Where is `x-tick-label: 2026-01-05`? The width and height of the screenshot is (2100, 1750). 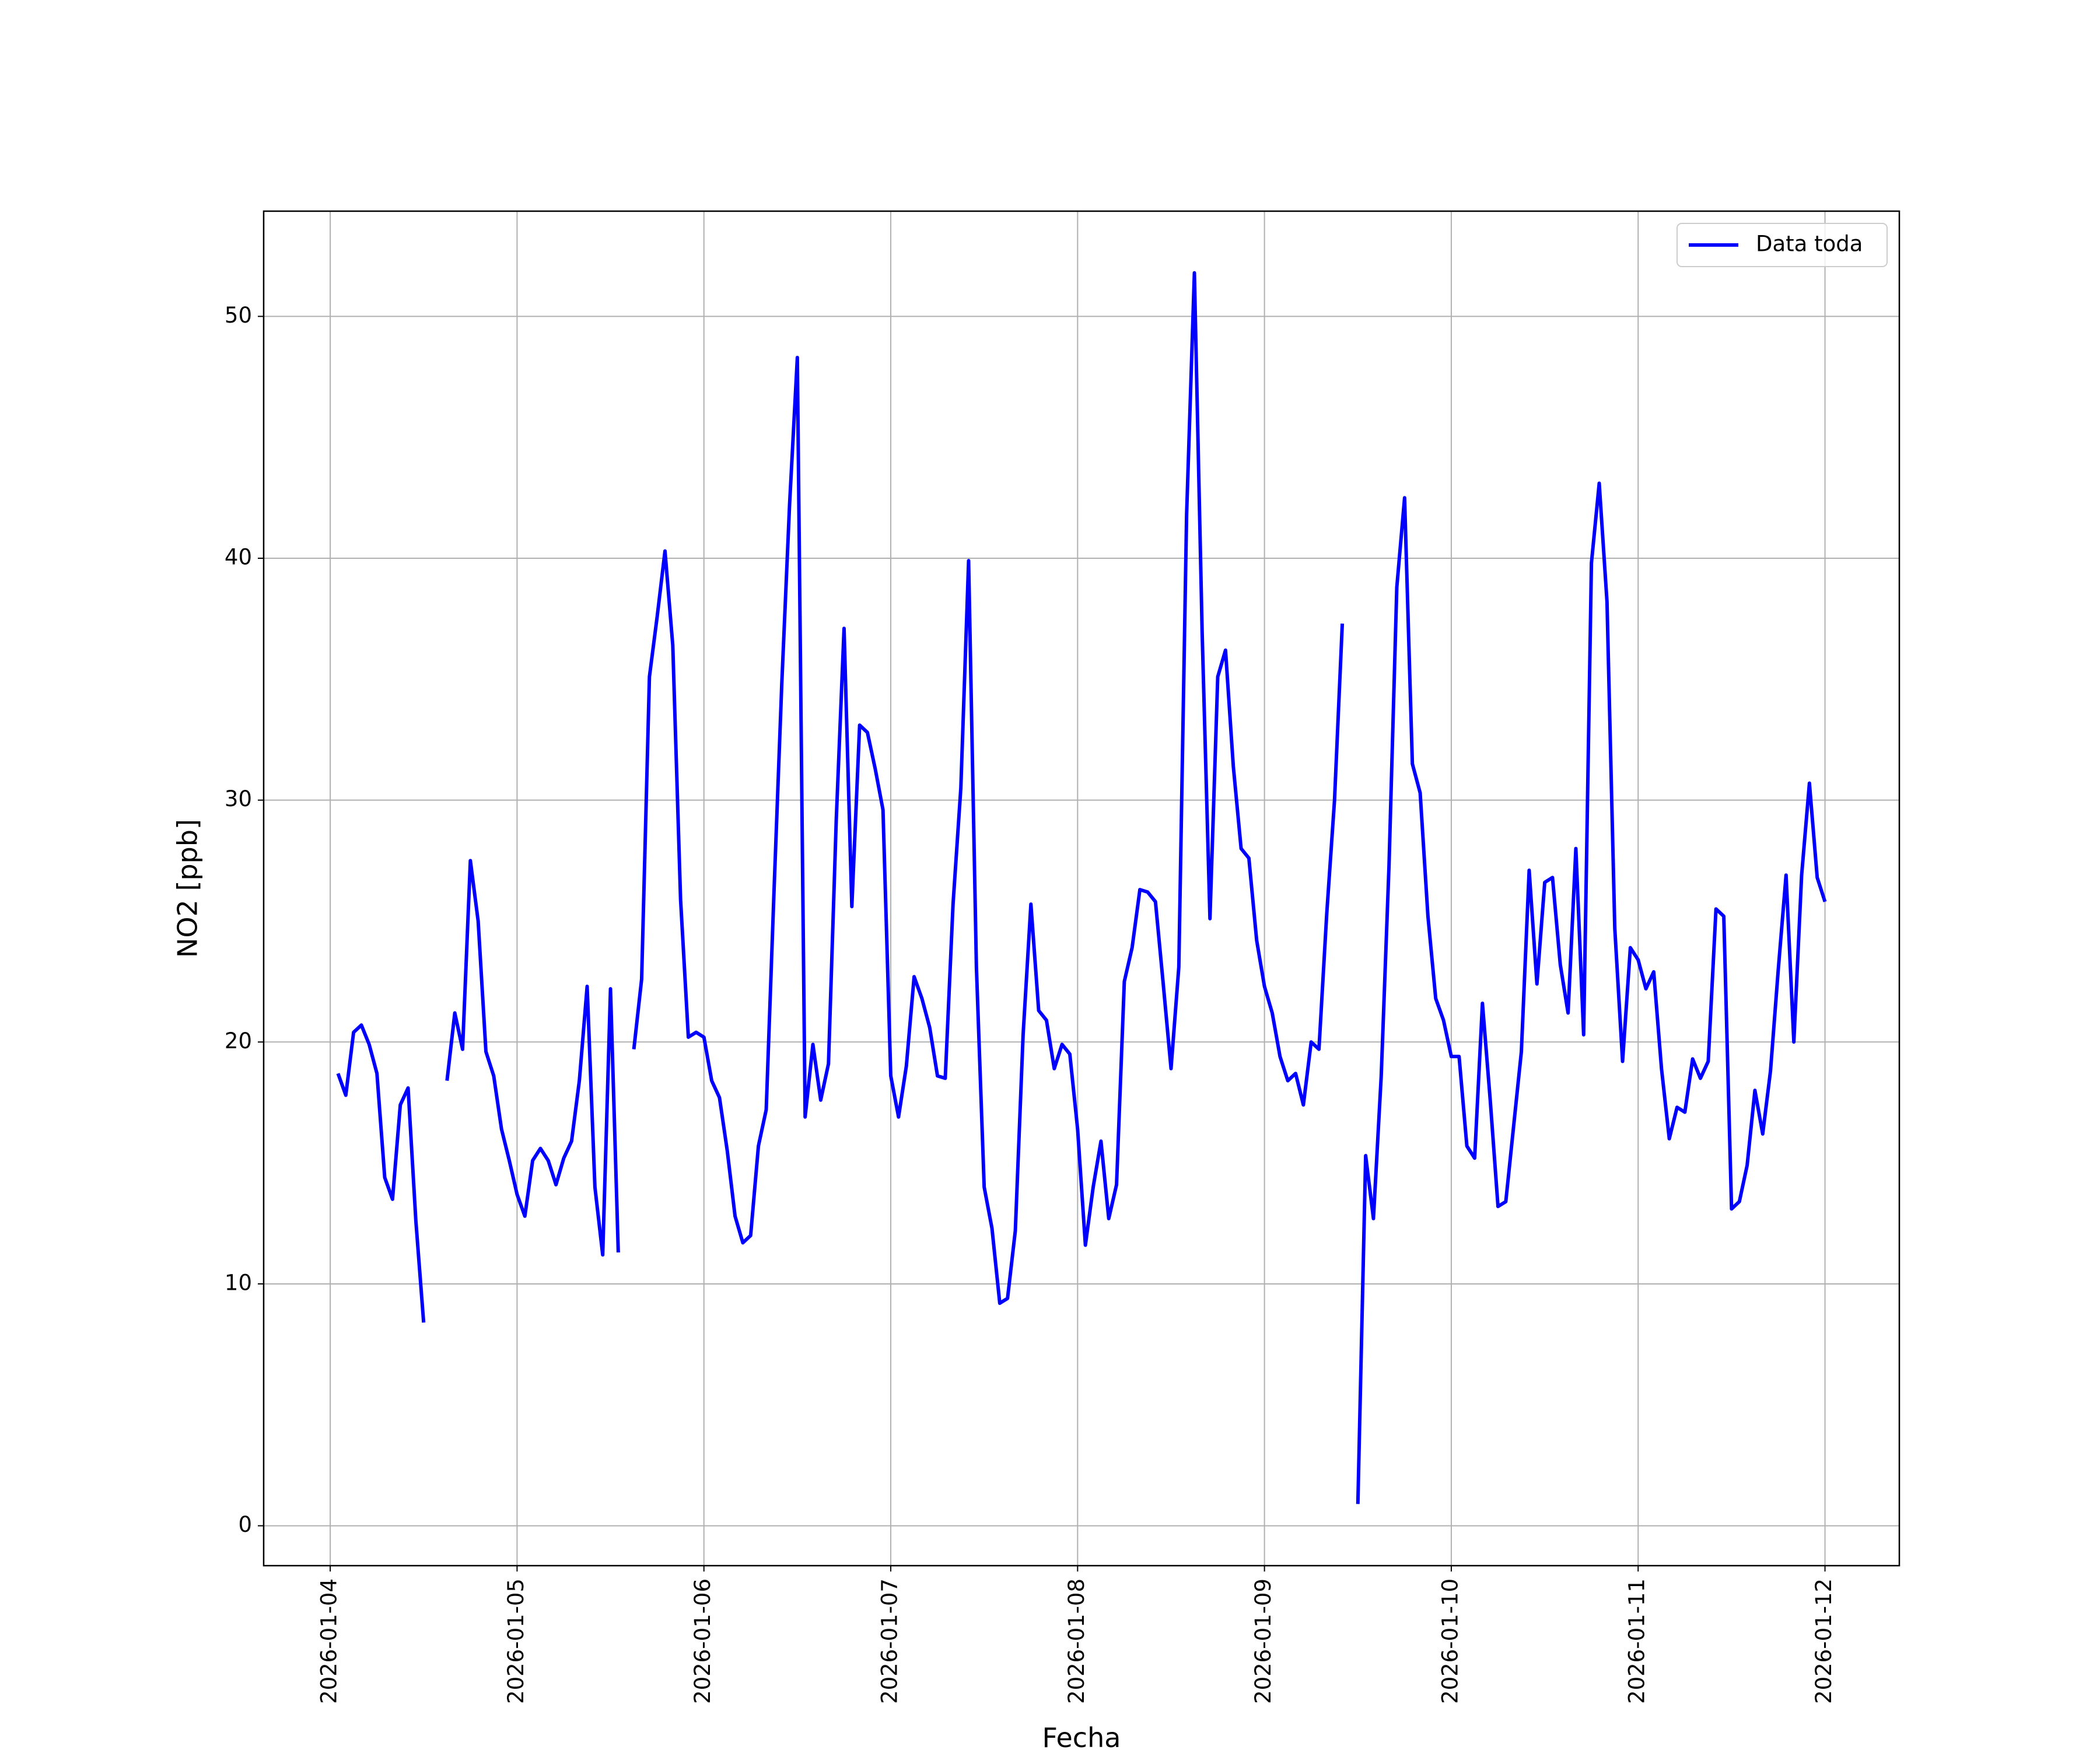
x-tick-label: 2026-01-05 is located at coordinates (515, 1641).